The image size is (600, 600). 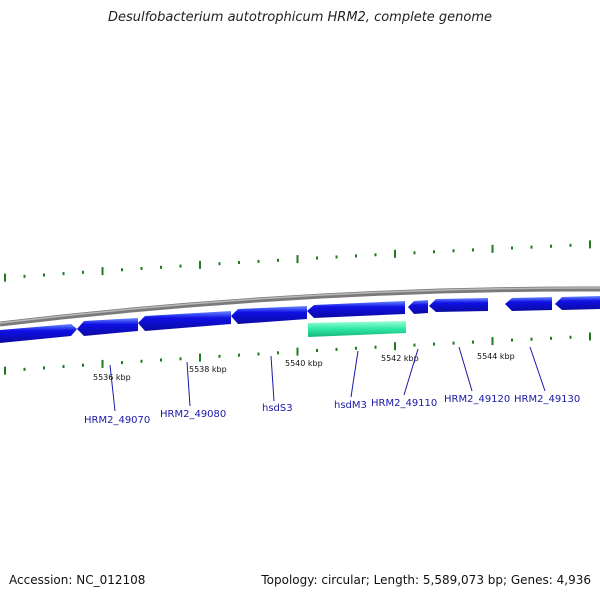 I want to click on gene-label-leaders, so click(x=327, y=379).